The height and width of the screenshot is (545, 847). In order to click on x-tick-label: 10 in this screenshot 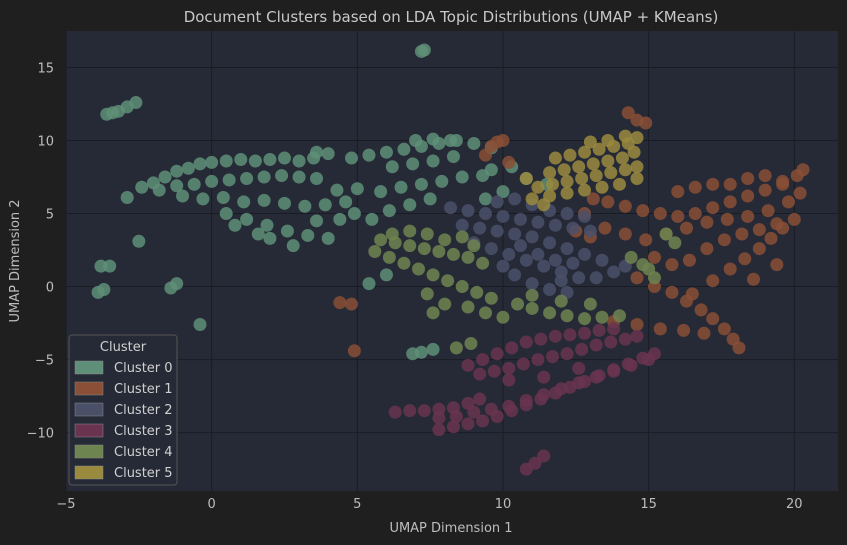, I will do `click(503, 504)`.